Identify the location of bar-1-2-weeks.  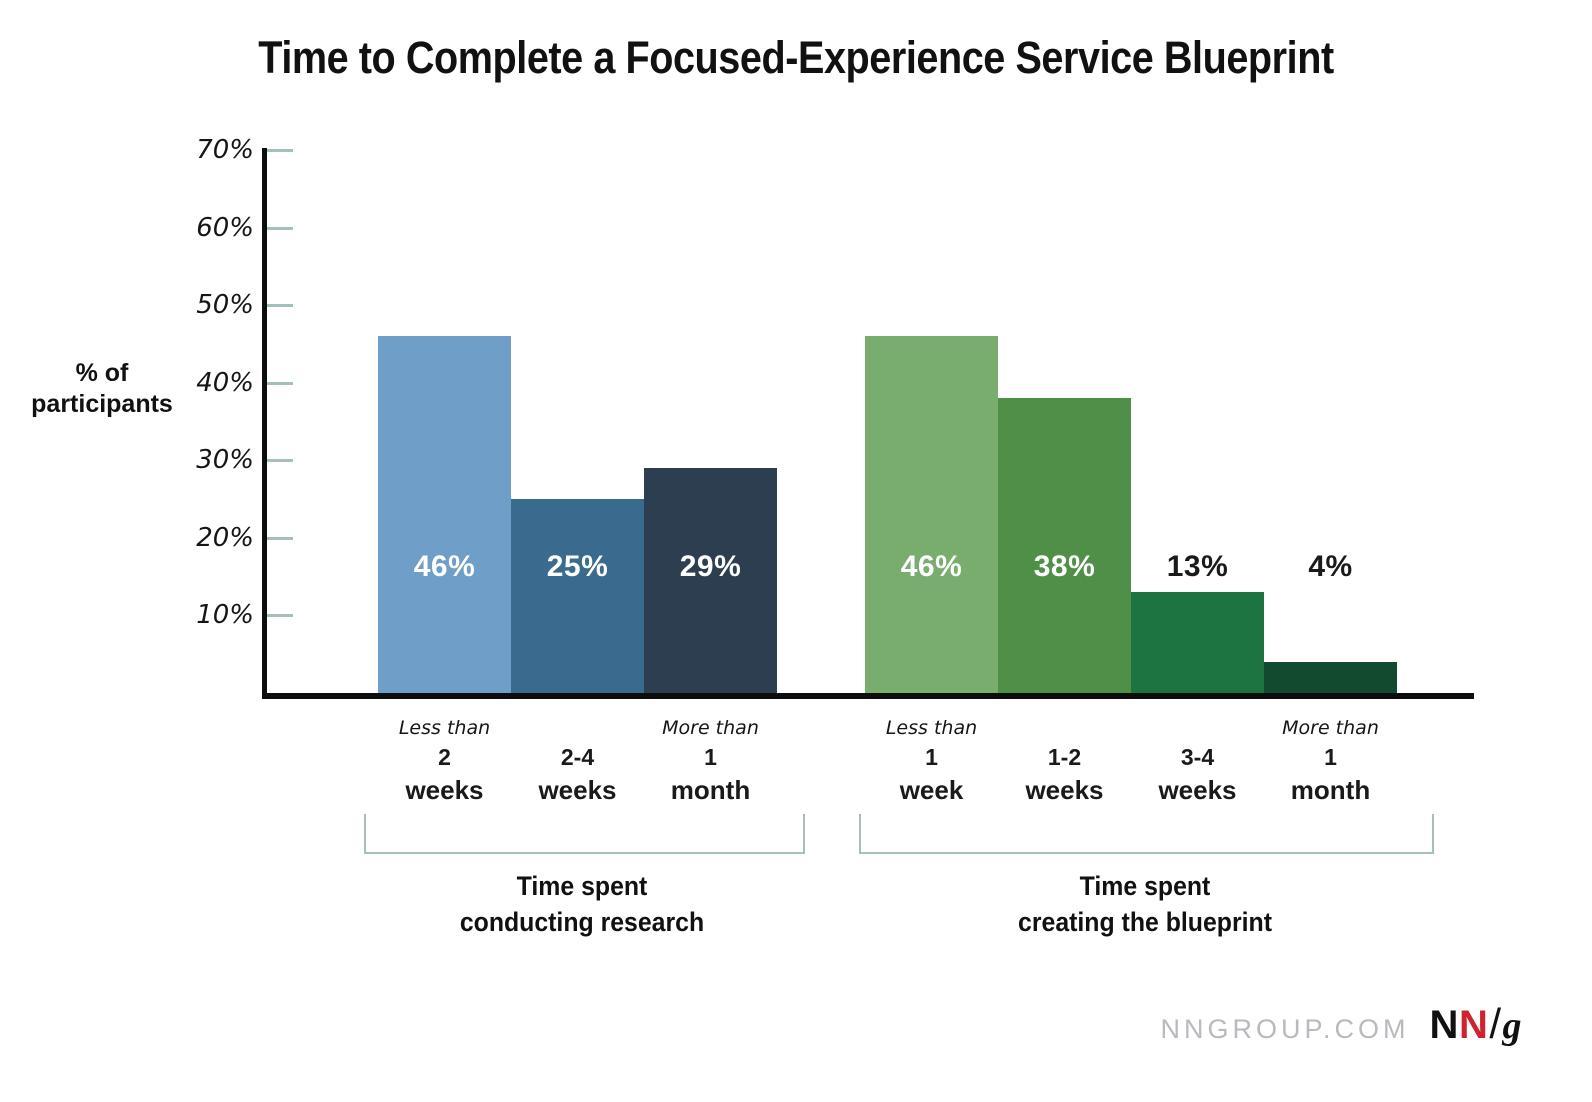
(1064, 545).